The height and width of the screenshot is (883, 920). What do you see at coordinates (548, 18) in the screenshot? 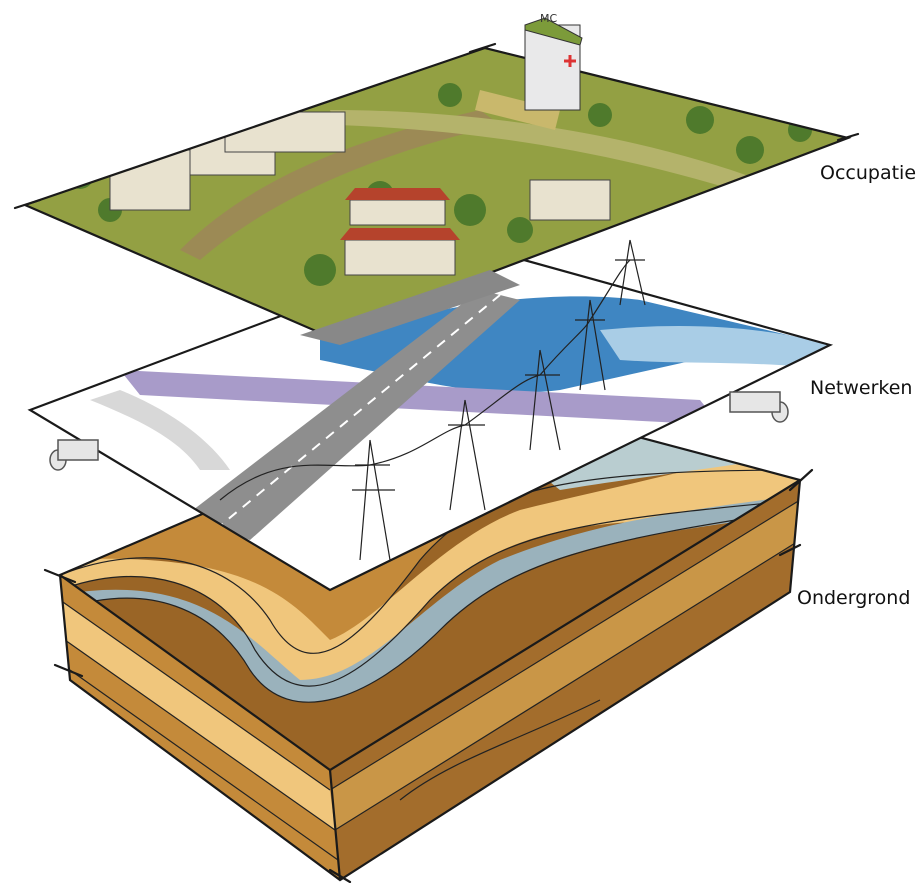
I see `building-sign: MC` at bounding box center [548, 18].